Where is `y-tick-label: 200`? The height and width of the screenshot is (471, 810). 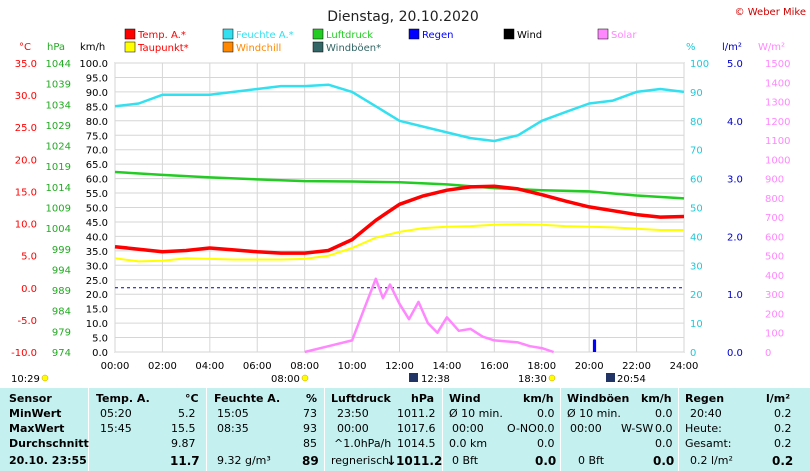 y-tick-label: 200 is located at coordinates (774, 314).